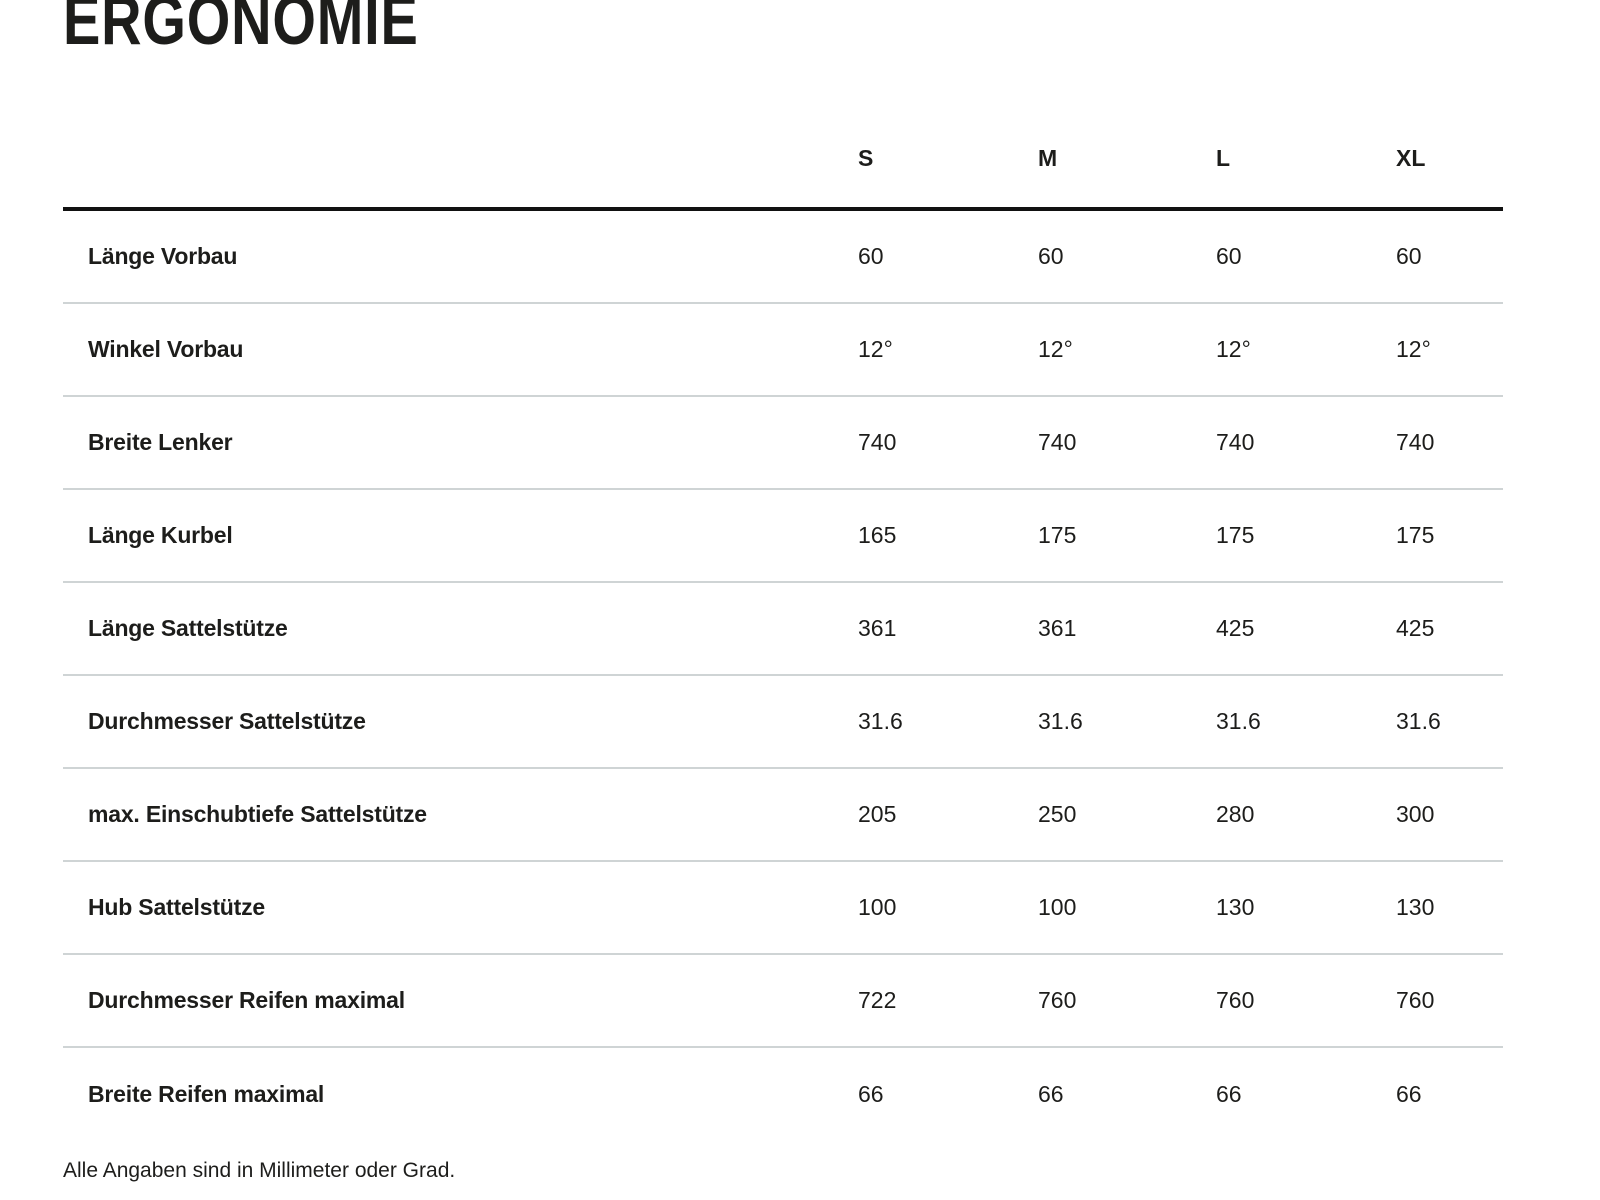  I want to click on row-value-s: 31.6, so click(880, 721).